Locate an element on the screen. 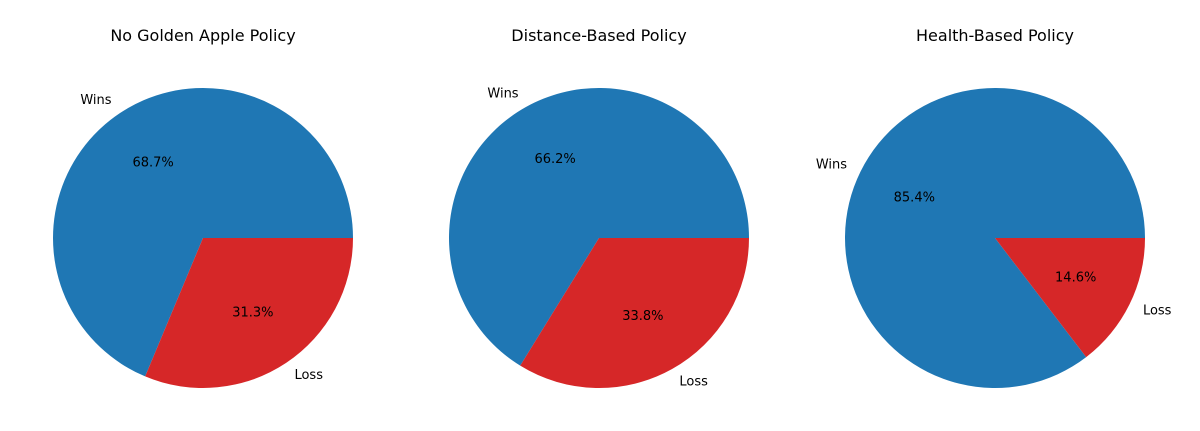 The width and height of the screenshot is (1200, 431). chart-title: No Golden Apple Policy is located at coordinates (202, 35).